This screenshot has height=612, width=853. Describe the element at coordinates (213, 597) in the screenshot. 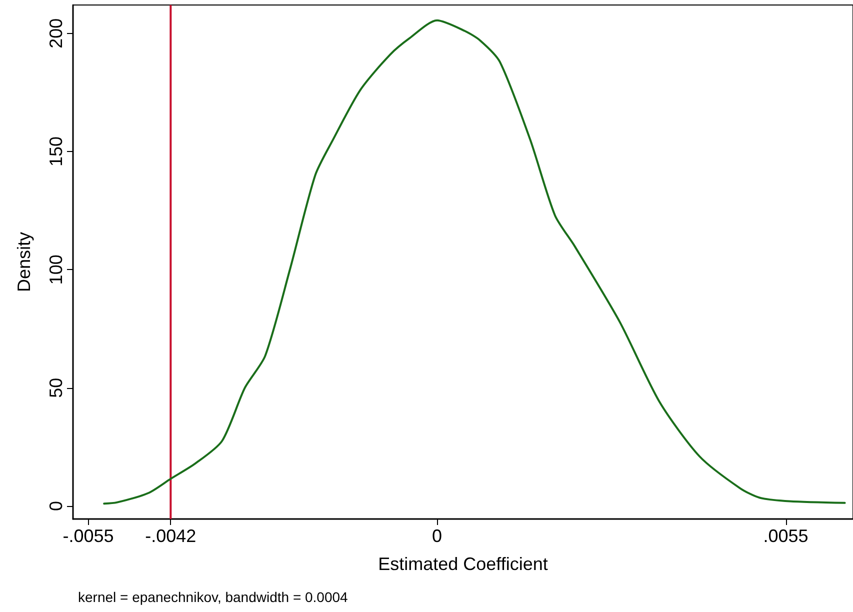

I see `text: kernel = epanechnikov, bandwidth = 0.0004` at that location.